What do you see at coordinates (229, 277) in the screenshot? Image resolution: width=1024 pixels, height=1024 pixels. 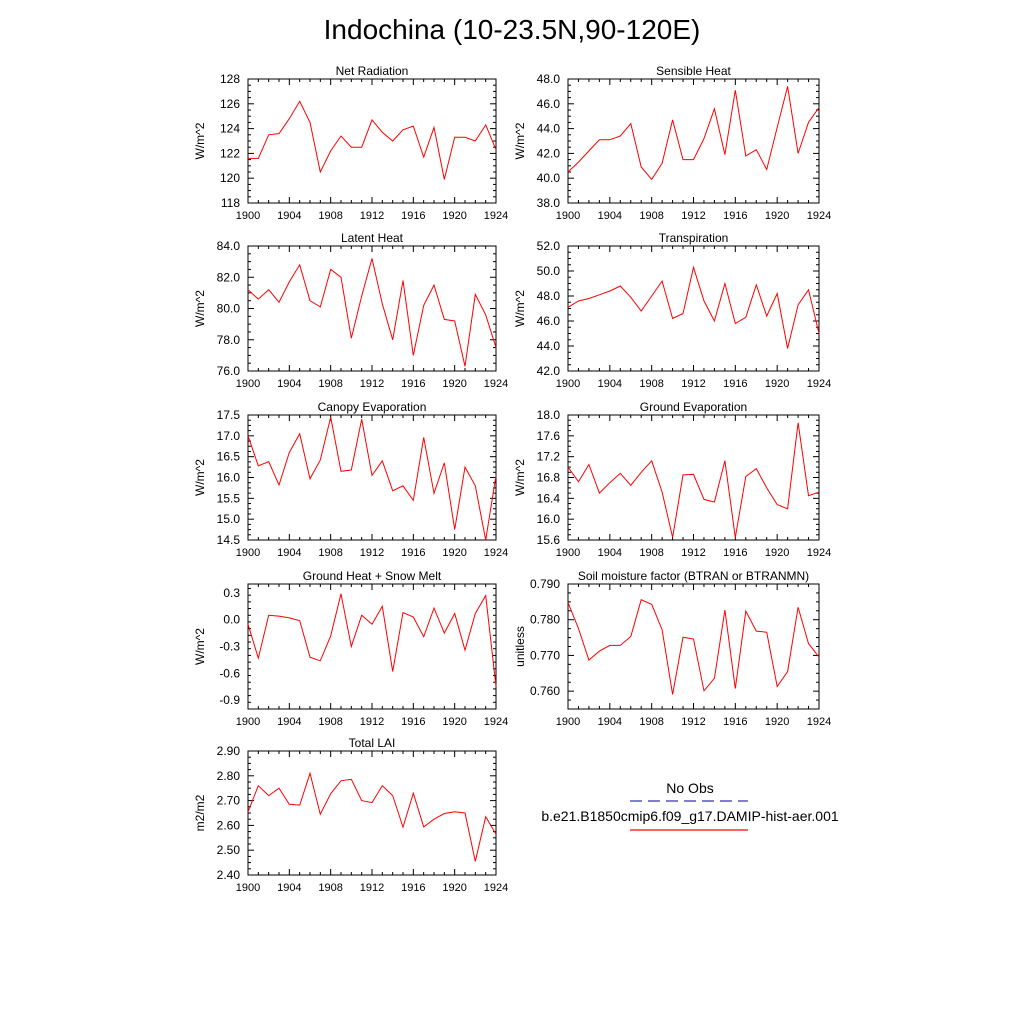 I see `y-tick-label: 82.0` at bounding box center [229, 277].